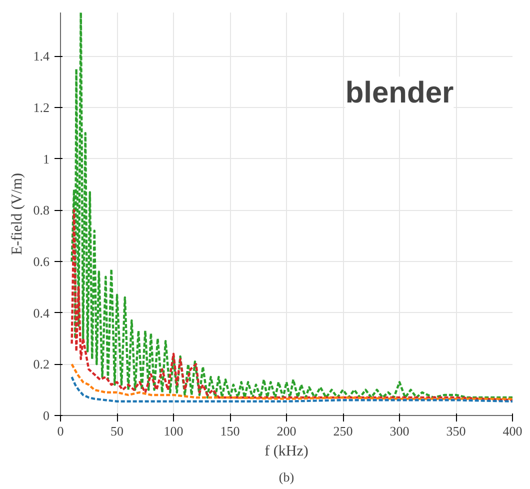 The image size is (530, 489). What do you see at coordinates (456, 431) in the screenshot?
I see `x-tick-label: 350` at bounding box center [456, 431].